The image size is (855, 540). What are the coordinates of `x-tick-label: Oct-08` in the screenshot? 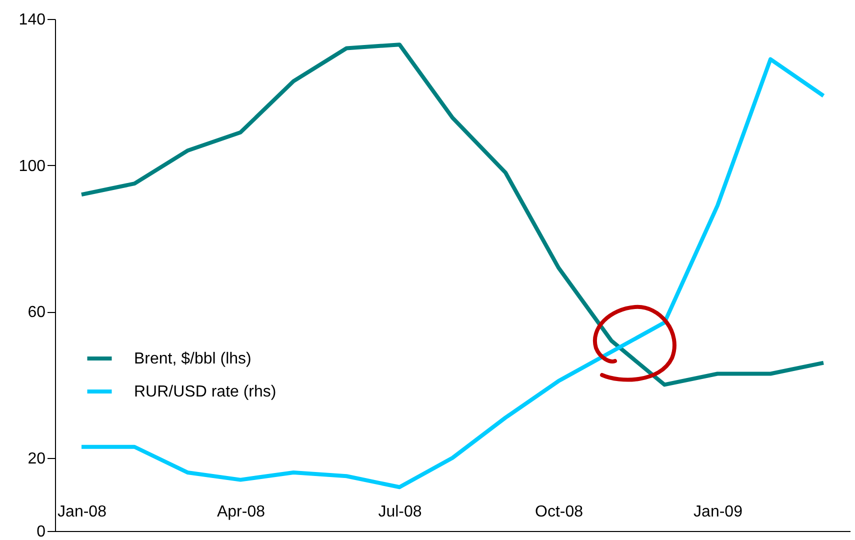 It's located at (559, 512).